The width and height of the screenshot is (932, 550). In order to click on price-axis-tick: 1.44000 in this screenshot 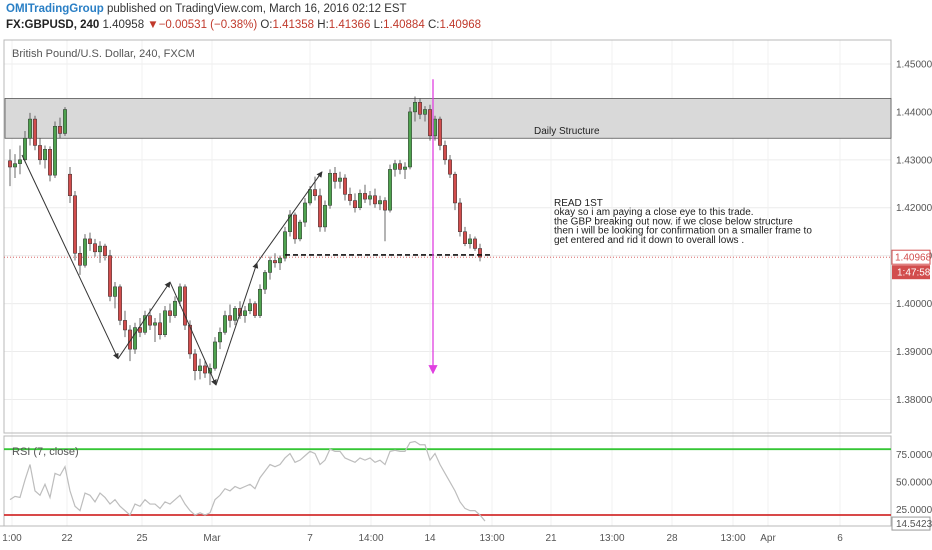, I will do `click(914, 112)`.